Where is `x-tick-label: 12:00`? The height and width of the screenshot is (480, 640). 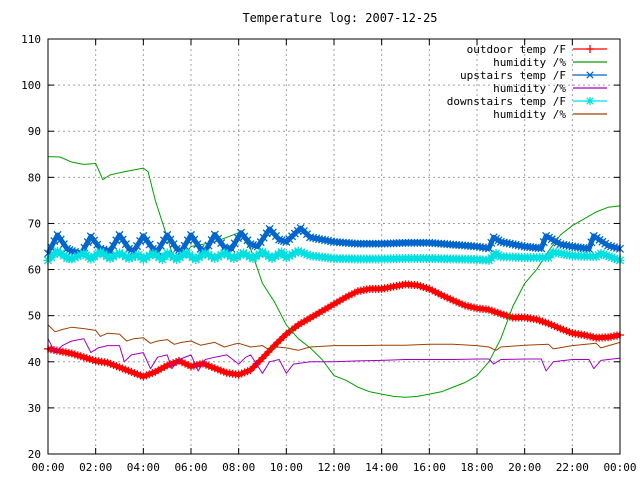
x-tick-label: 12:00 is located at coordinates (333, 467).